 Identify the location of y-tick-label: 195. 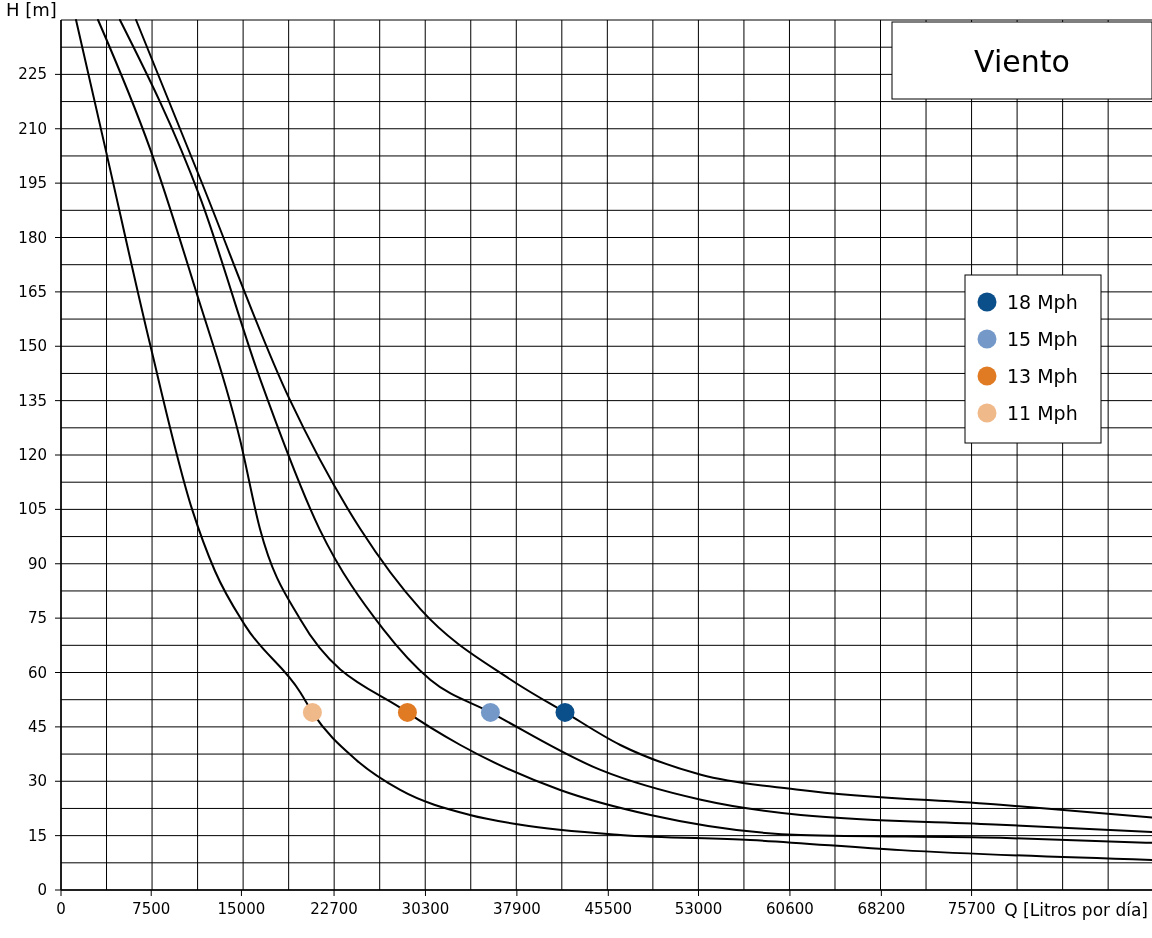
(32, 183).